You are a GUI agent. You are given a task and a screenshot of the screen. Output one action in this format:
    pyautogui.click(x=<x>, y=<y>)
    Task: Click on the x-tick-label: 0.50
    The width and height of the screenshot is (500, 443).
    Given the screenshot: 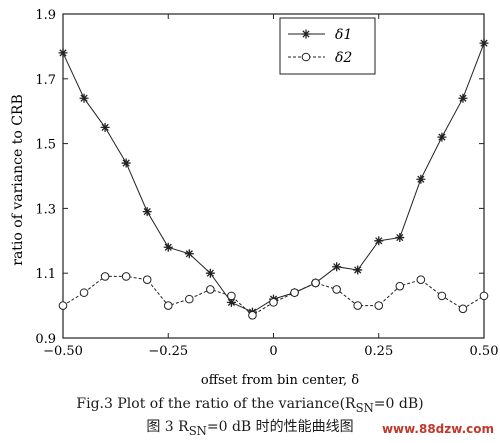 What is the action you would take?
    pyautogui.click(x=484, y=351)
    